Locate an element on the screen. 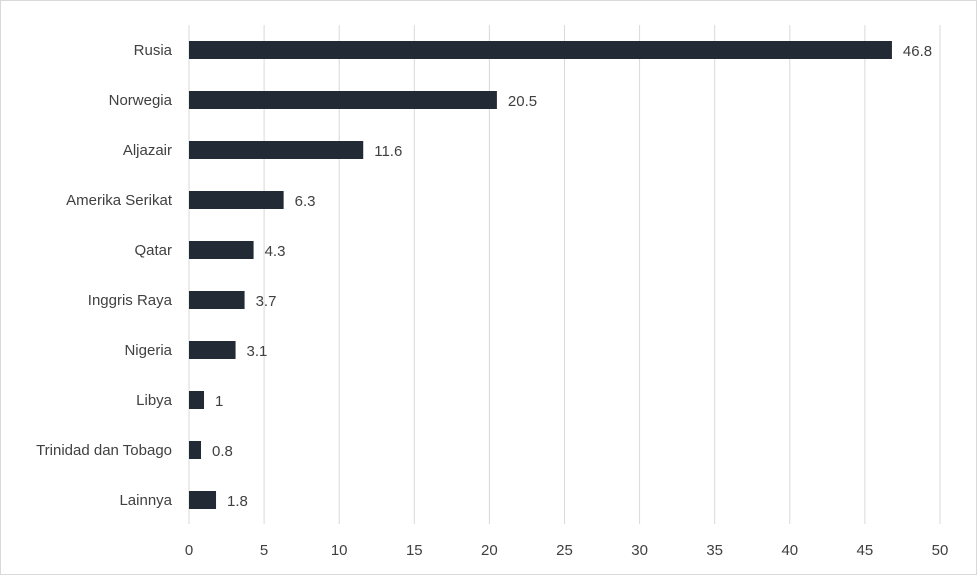  x-tick-label: 20 is located at coordinates (489, 550).